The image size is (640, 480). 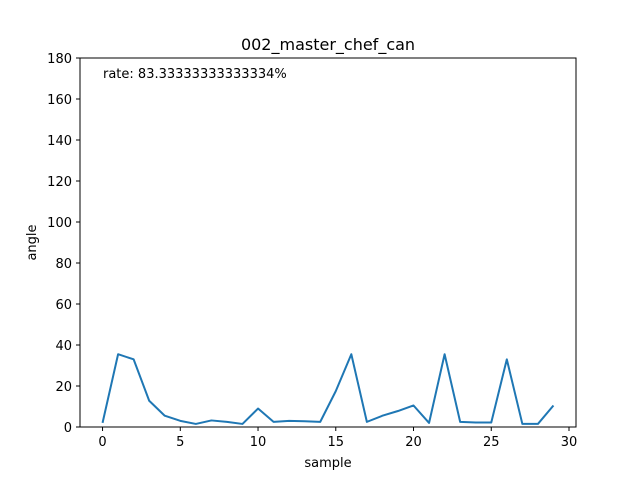 I want to click on series-layer, so click(x=328, y=389).